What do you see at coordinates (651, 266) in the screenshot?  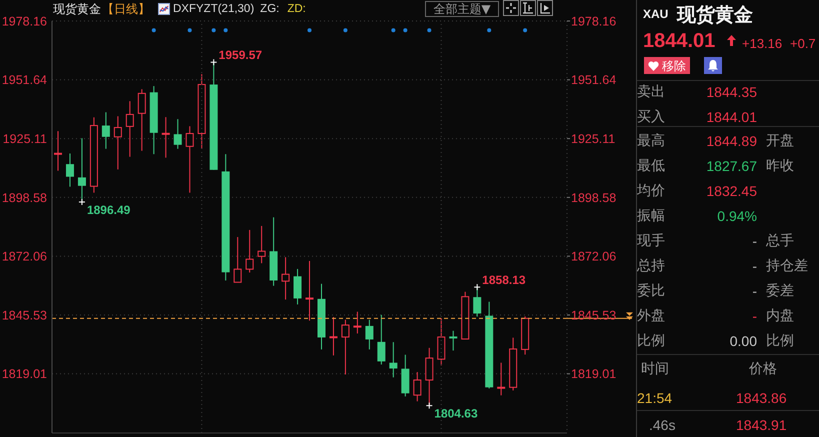 I see `category-label: 总持` at bounding box center [651, 266].